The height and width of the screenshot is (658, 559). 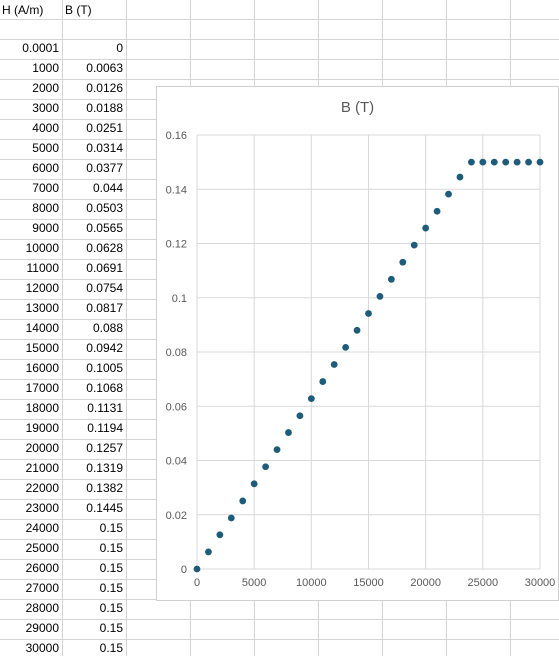 I want to click on b-value-cell: 0.0942, so click(x=104, y=348).